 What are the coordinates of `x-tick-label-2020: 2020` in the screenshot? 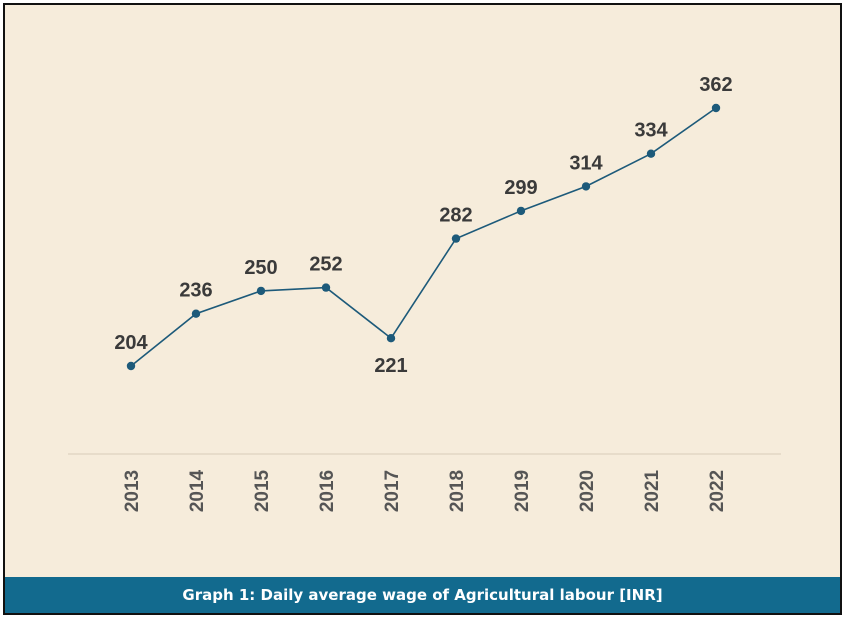 It's located at (587, 491).